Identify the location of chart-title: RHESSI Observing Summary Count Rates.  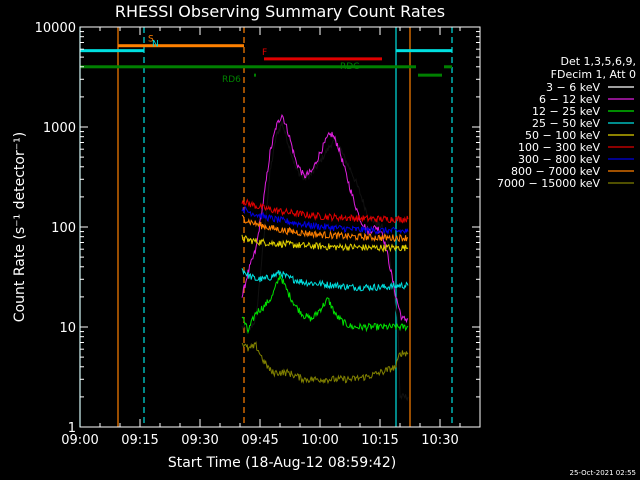
(280, 11).